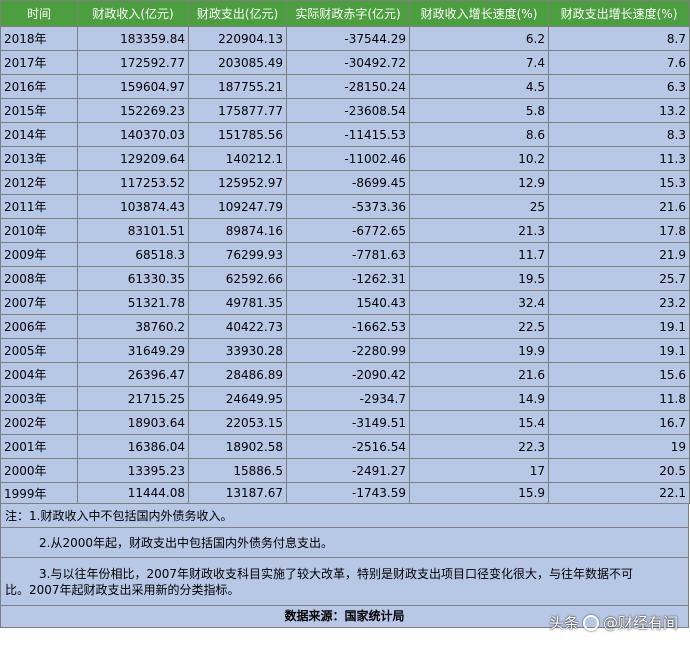 Image resolution: width=690 pixels, height=653 pixels. What do you see at coordinates (619, 422) in the screenshot?
I see `value-cell: 16.7` at bounding box center [619, 422].